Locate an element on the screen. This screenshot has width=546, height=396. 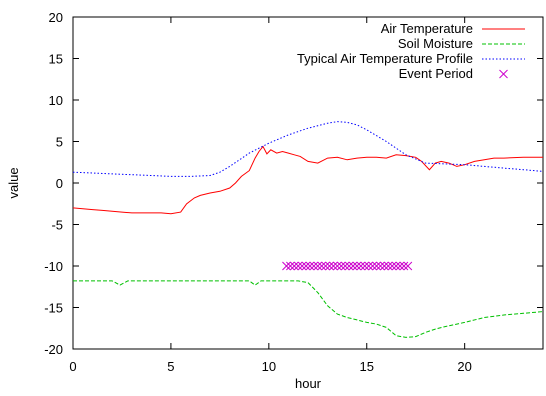
legend-label: Typical Air Temperature Profile is located at coordinates (385, 58).